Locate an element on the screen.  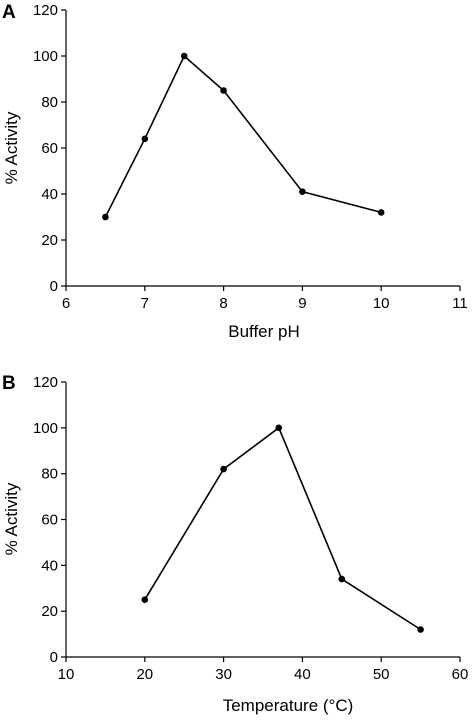
panel-a-y-tick-label: 40 is located at coordinates (49, 194).